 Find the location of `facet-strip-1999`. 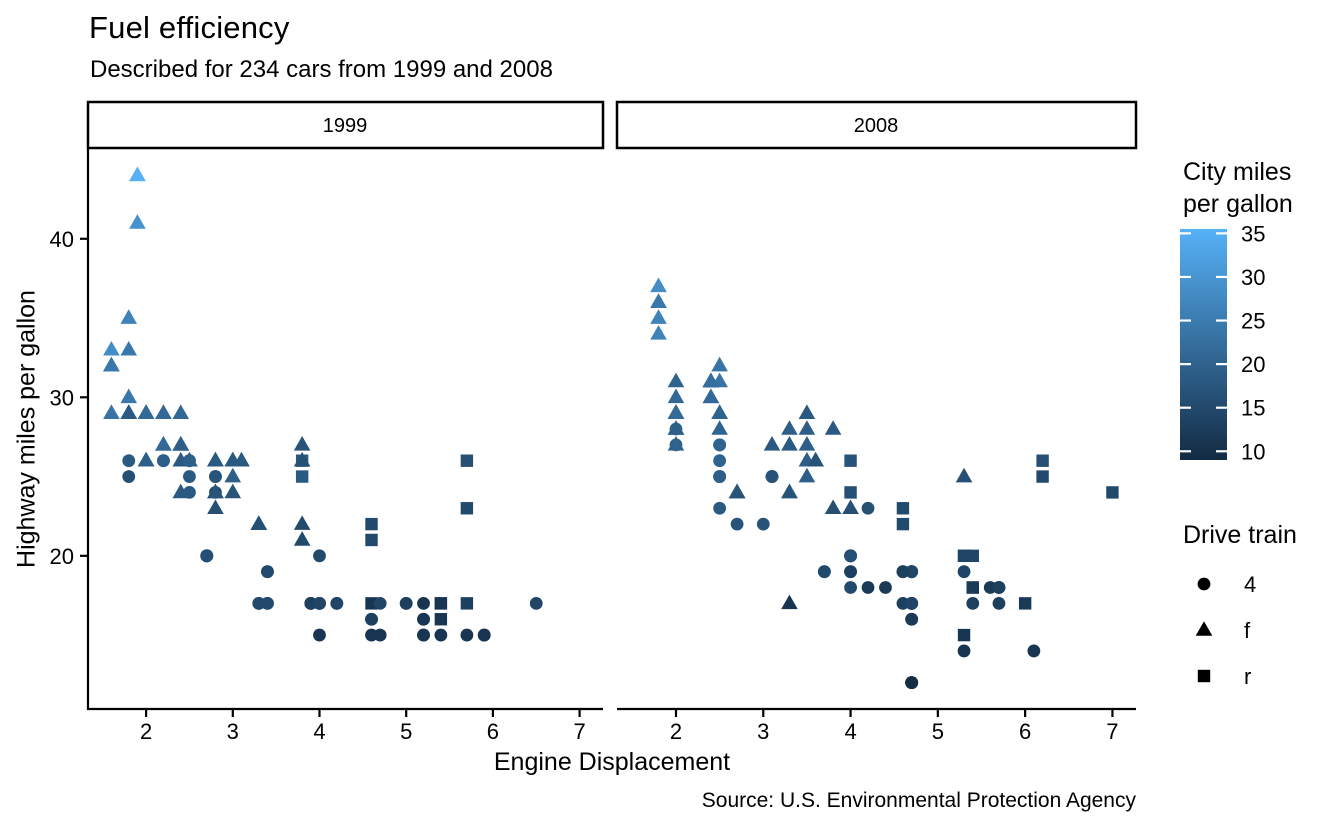

facet-strip-1999 is located at coordinates (345, 125).